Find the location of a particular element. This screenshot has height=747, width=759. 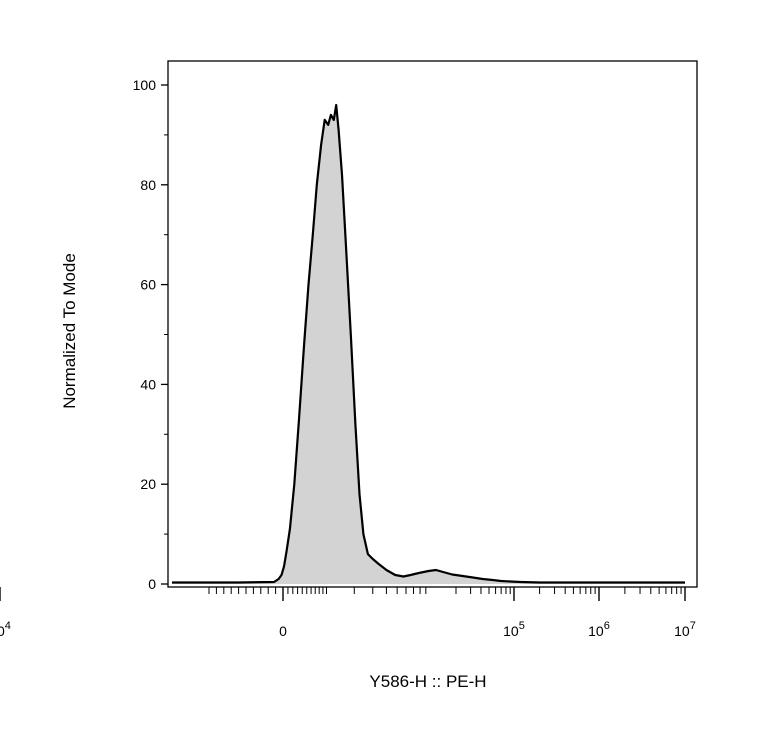

x-tick-label: 0 is located at coordinates (283, 631).